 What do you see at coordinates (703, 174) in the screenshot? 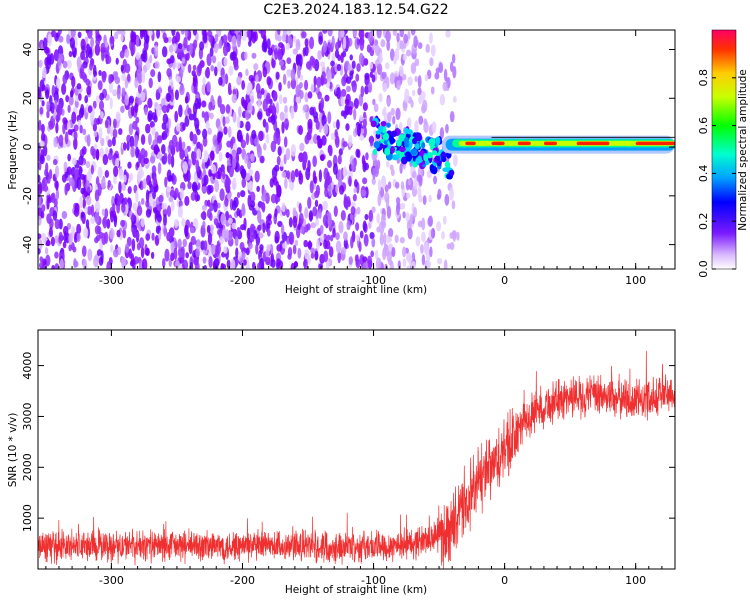
I see `colorbar-tick-label: 0.4` at bounding box center [703, 174].